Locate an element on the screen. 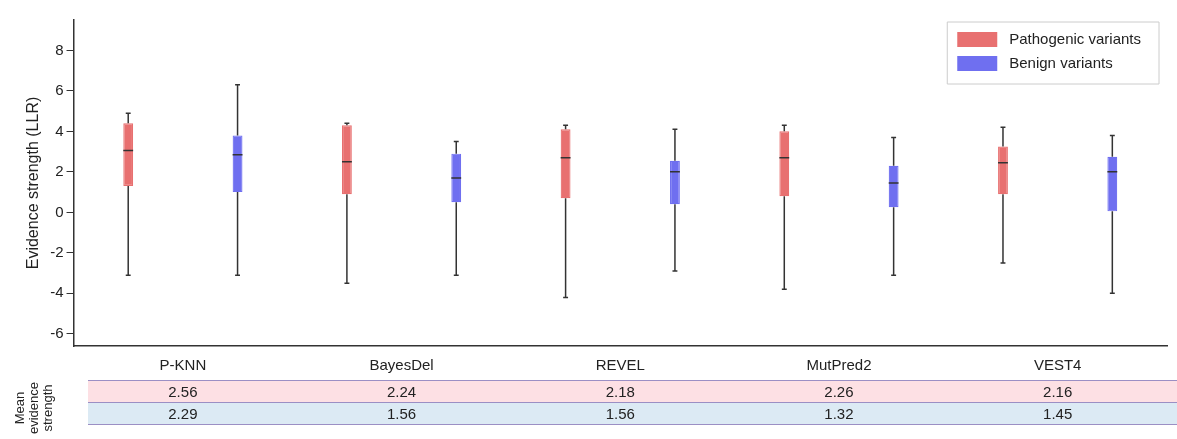  y-tick-label: 0 is located at coordinates (59, 211).